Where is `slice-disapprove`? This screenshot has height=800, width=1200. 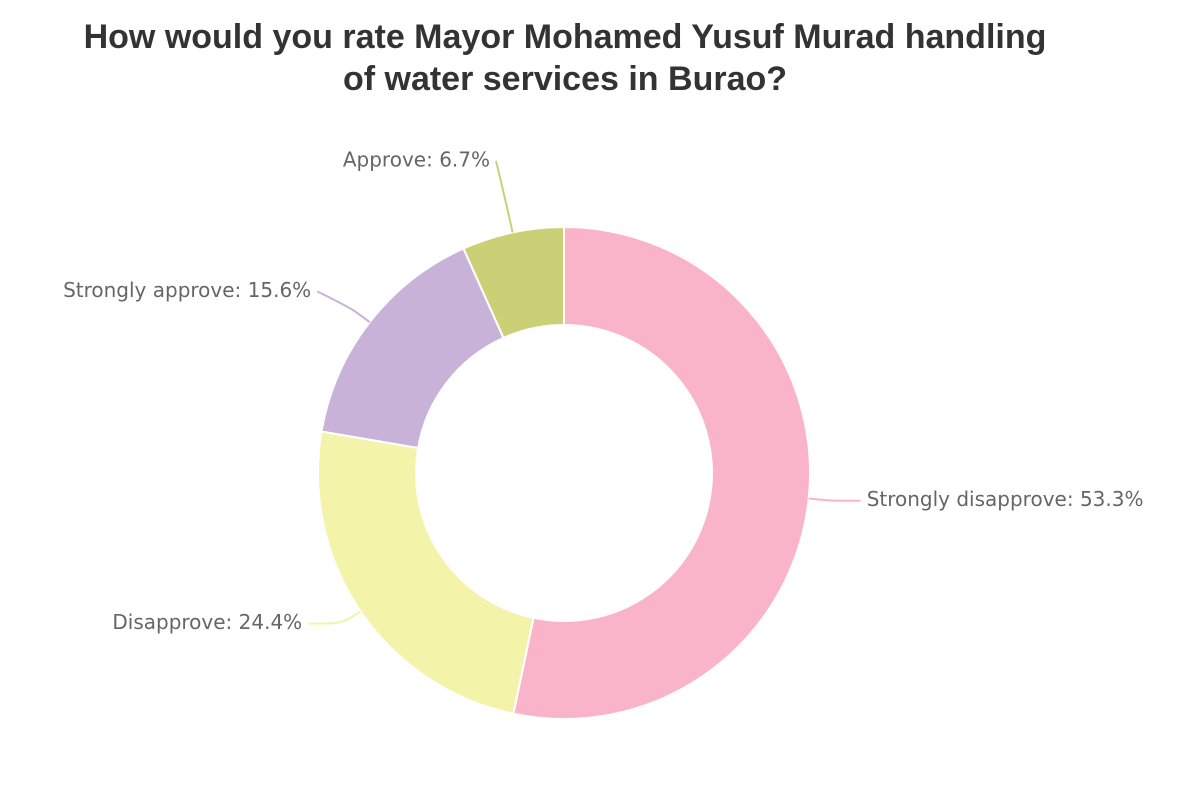
slice-disapprove is located at coordinates (426, 572).